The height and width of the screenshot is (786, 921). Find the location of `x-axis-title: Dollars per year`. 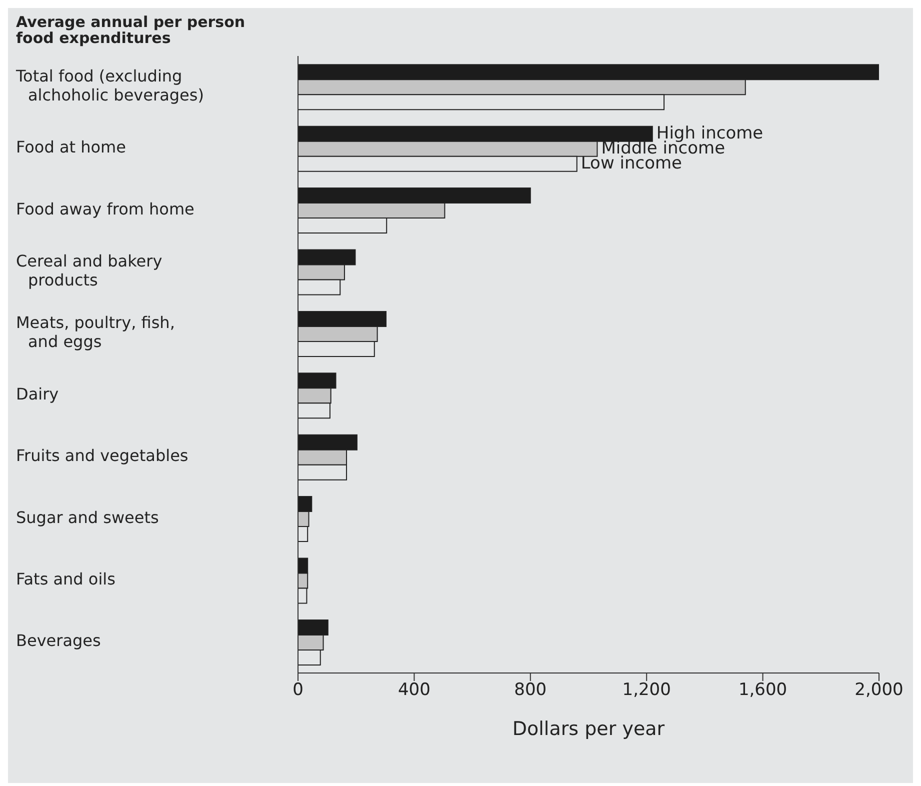

x-axis-title: Dollars per year is located at coordinates (588, 729).